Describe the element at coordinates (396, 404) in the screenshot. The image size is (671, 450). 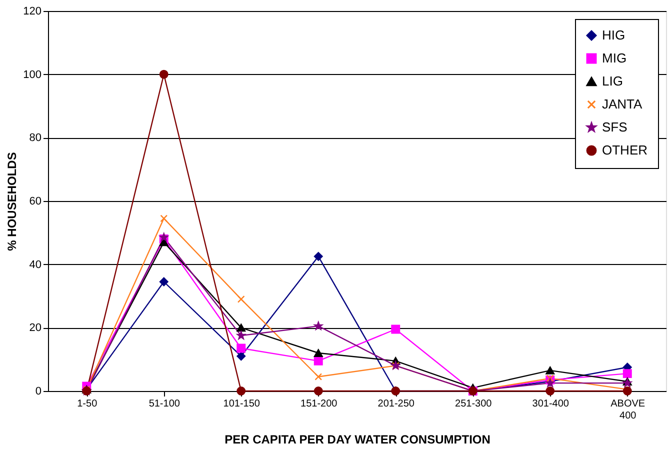
I see `x-tick-label: 201-250` at that location.